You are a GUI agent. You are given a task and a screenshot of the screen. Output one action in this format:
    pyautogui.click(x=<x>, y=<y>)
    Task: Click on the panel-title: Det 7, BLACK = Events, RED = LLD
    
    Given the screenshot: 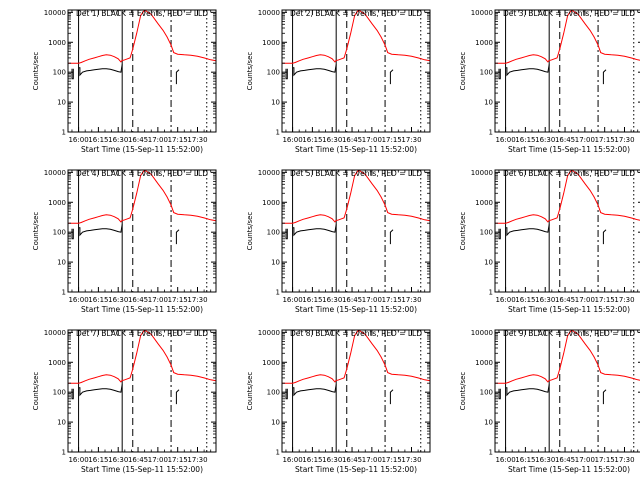 What is the action you would take?
    pyautogui.click(x=142, y=333)
    